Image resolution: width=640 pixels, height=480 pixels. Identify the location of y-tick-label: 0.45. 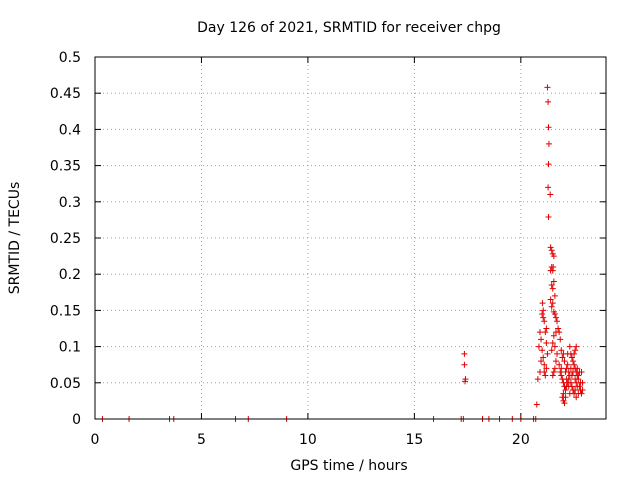
(65, 94).